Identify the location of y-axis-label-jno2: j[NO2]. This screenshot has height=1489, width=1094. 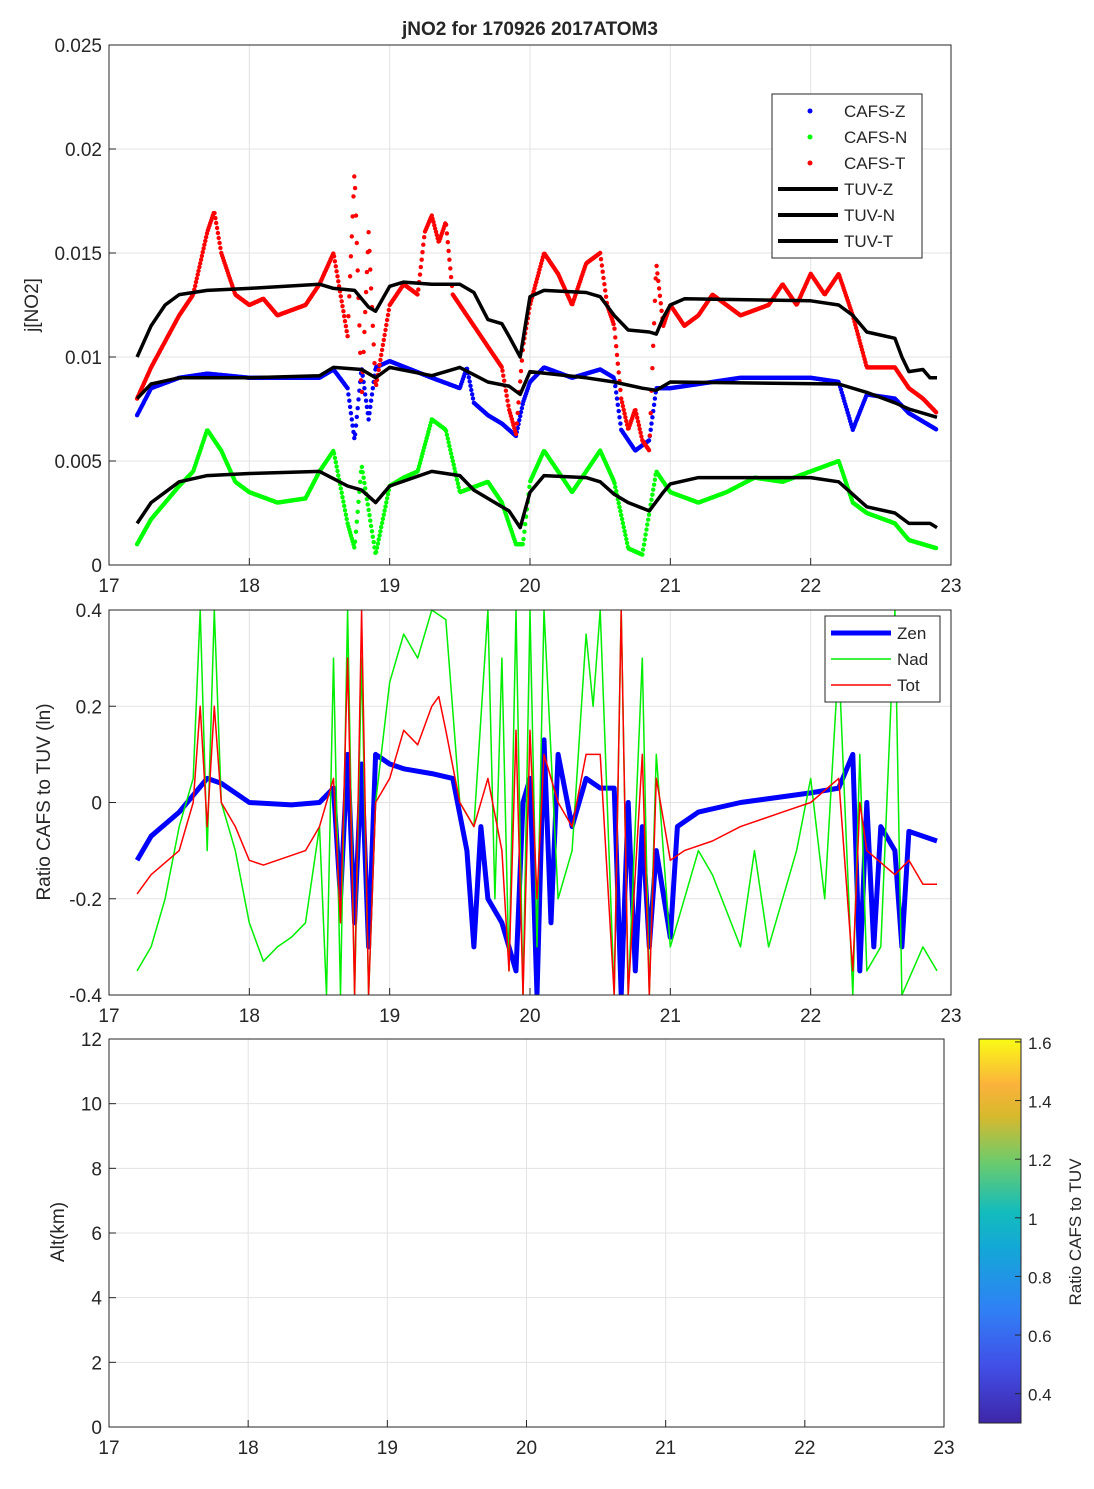
(32, 305).